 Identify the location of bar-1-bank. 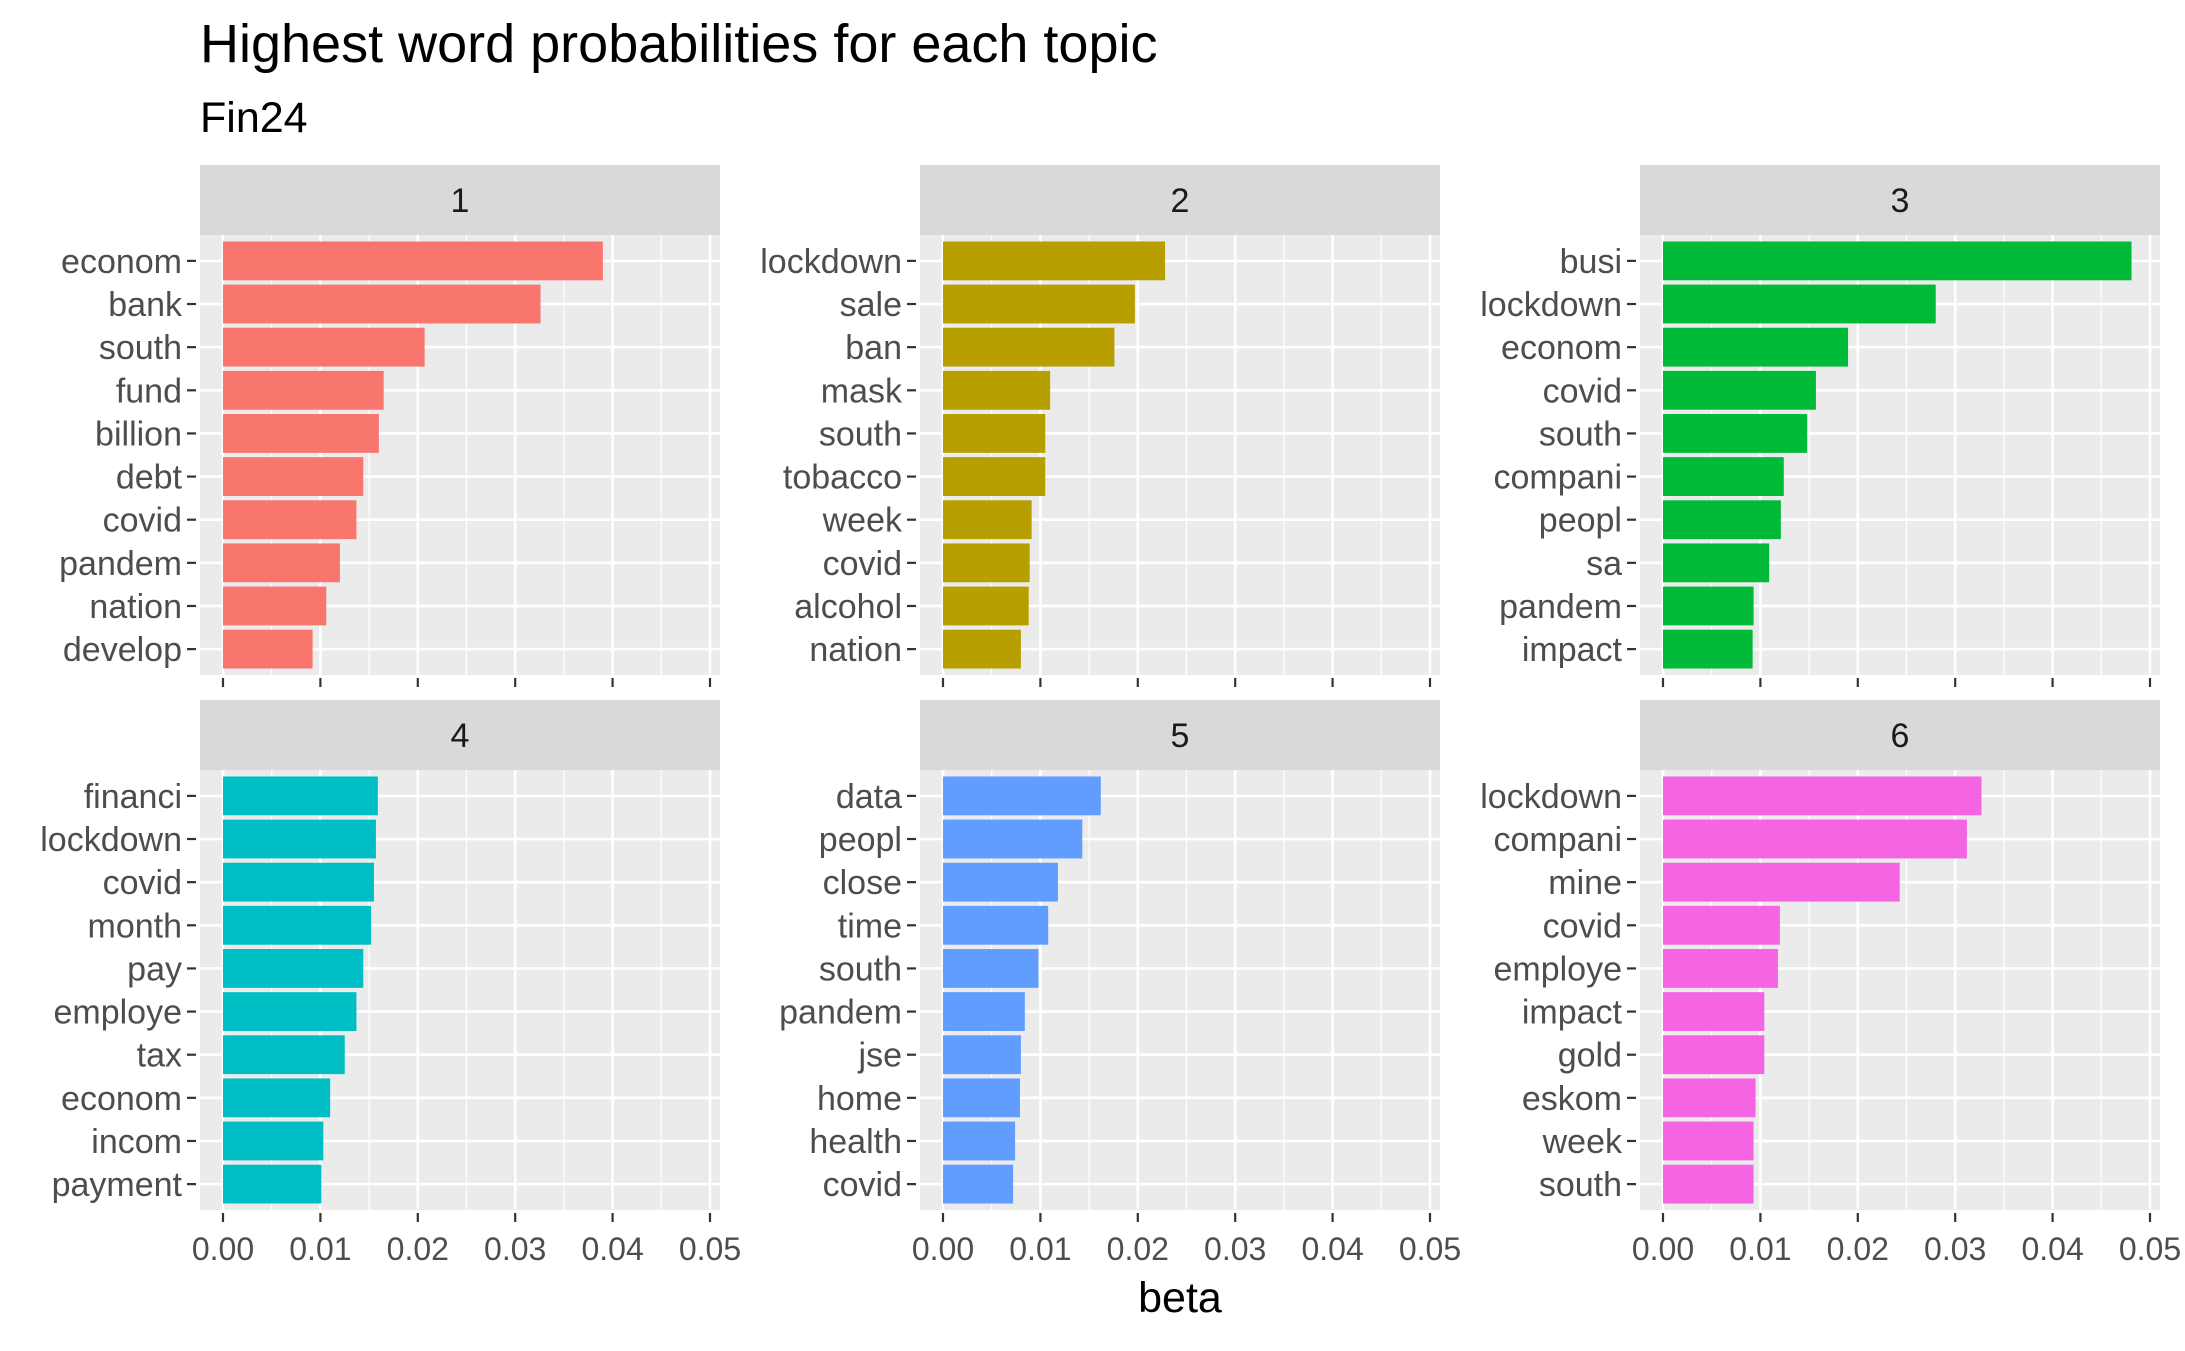
(382, 304).